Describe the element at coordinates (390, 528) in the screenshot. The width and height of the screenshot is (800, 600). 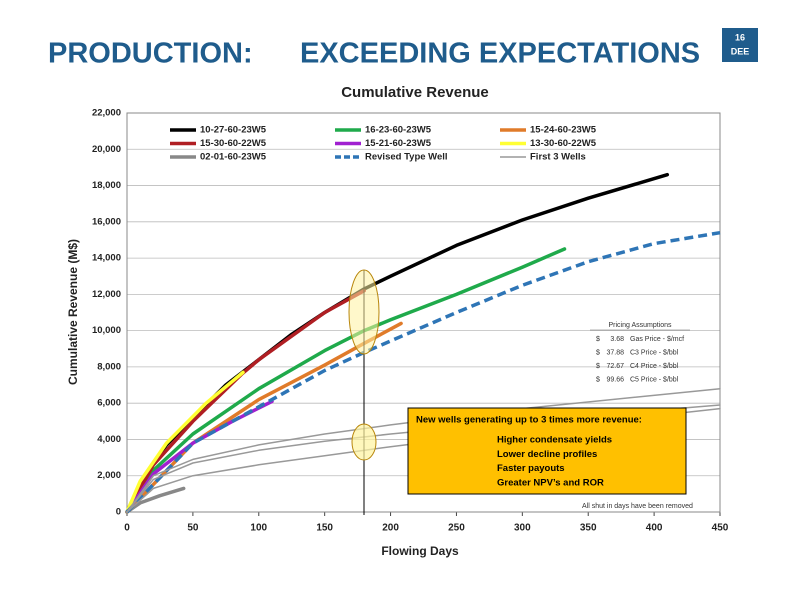
I see `x-tick-label: 200` at that location.